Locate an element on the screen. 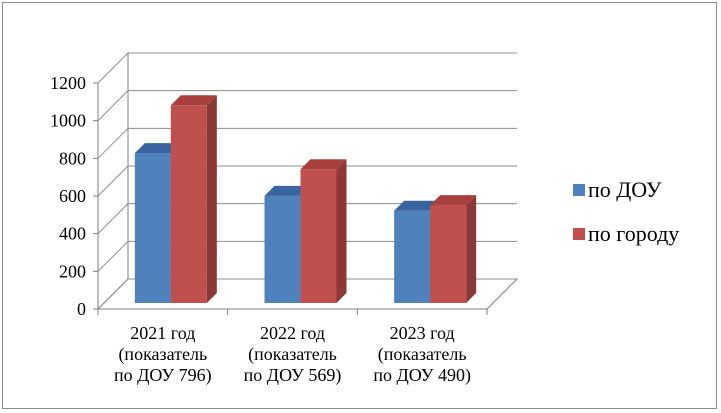 The height and width of the screenshot is (413, 721). legend-label: по ДОУ is located at coordinates (625, 189).